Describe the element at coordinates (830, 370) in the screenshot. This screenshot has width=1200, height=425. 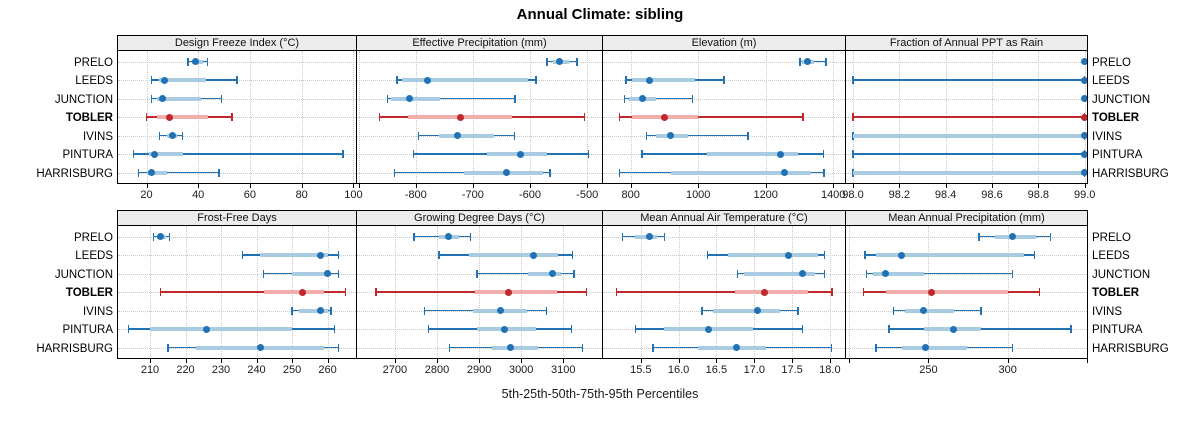
I see `axis-tick-label: 18.0` at that location.